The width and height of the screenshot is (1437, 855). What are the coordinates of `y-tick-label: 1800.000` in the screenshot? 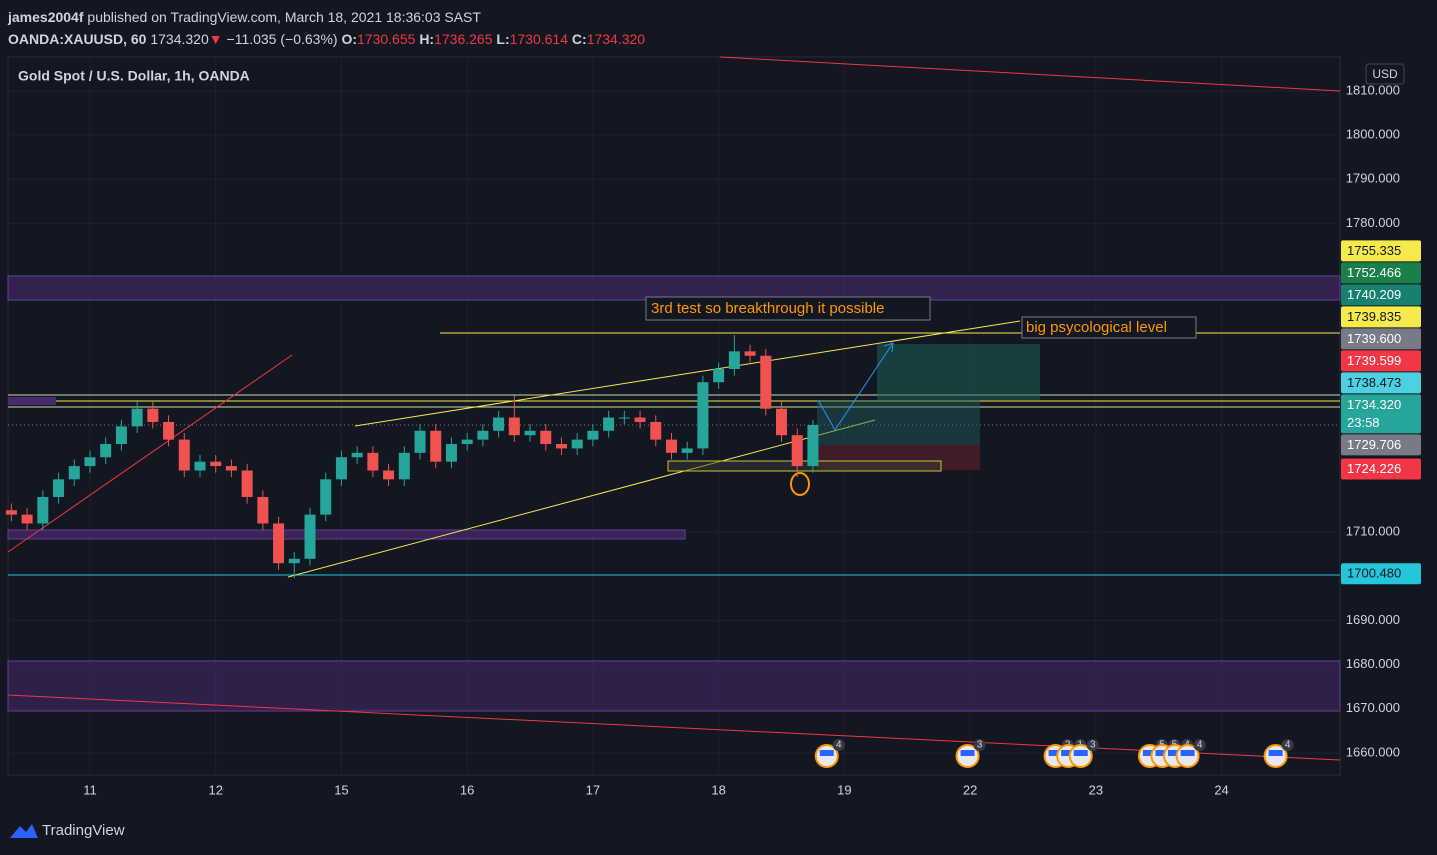 It's located at (1373, 134).